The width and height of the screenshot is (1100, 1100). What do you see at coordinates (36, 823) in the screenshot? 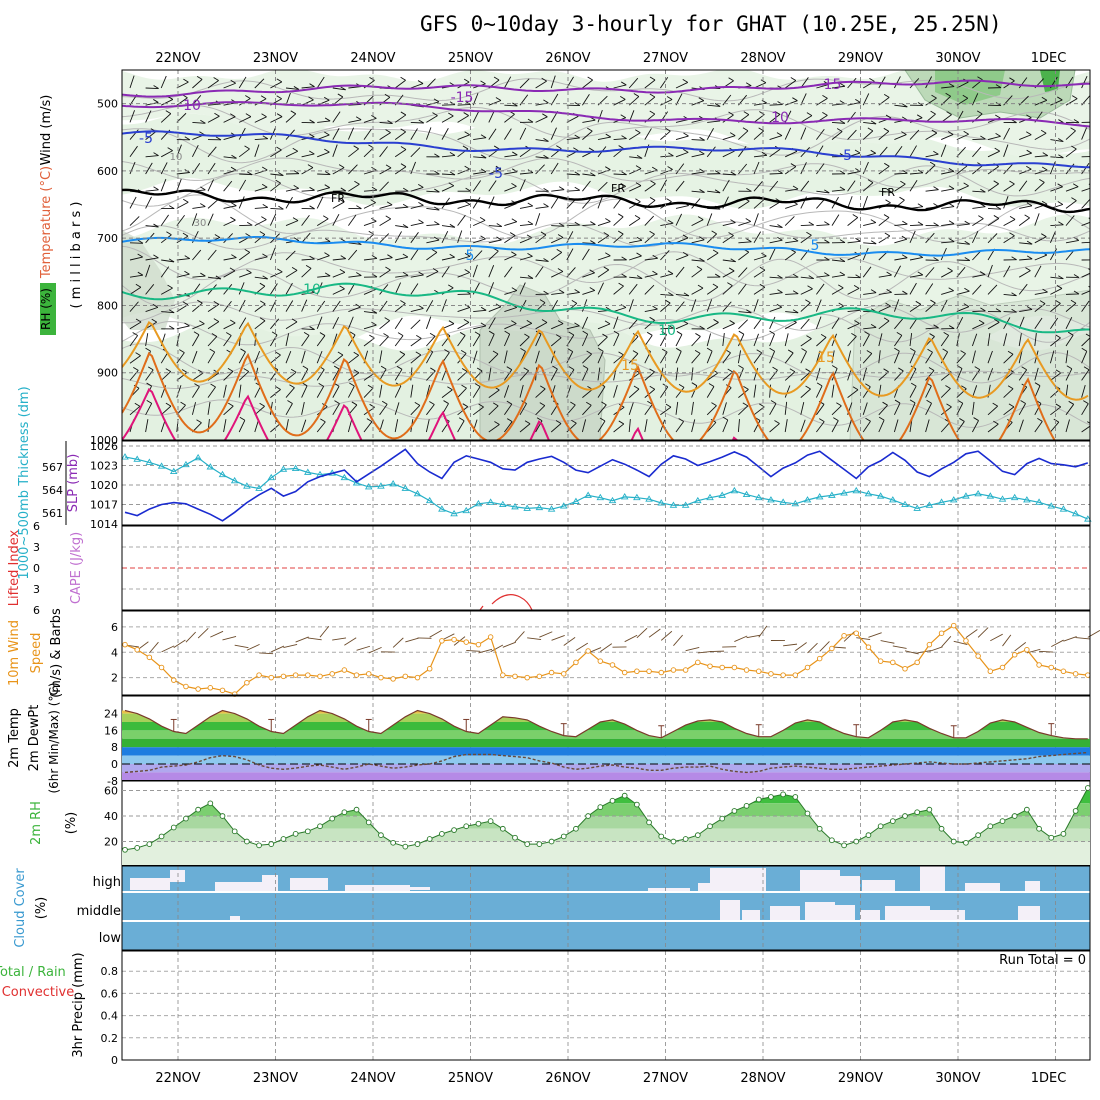
I see `ylabel-rh2m: 2m RH` at bounding box center [36, 823].